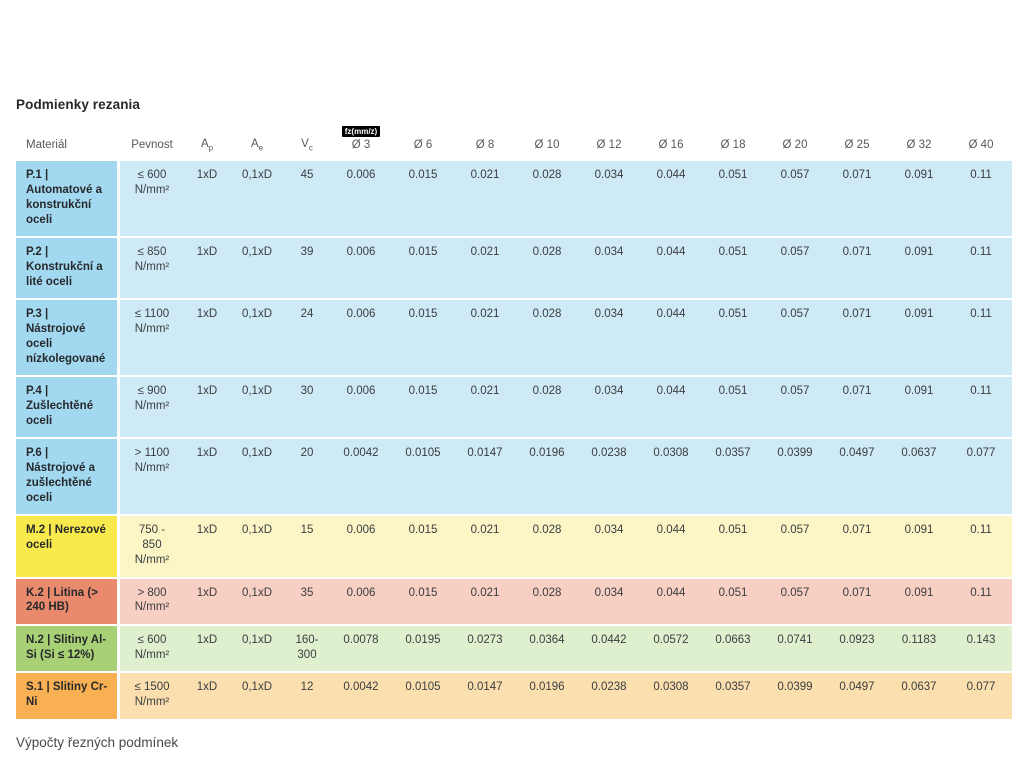 The width and height of the screenshot is (1024, 768). Describe the element at coordinates (733, 696) in the screenshot. I see `feed-cell-d18: 0.0357` at that location.